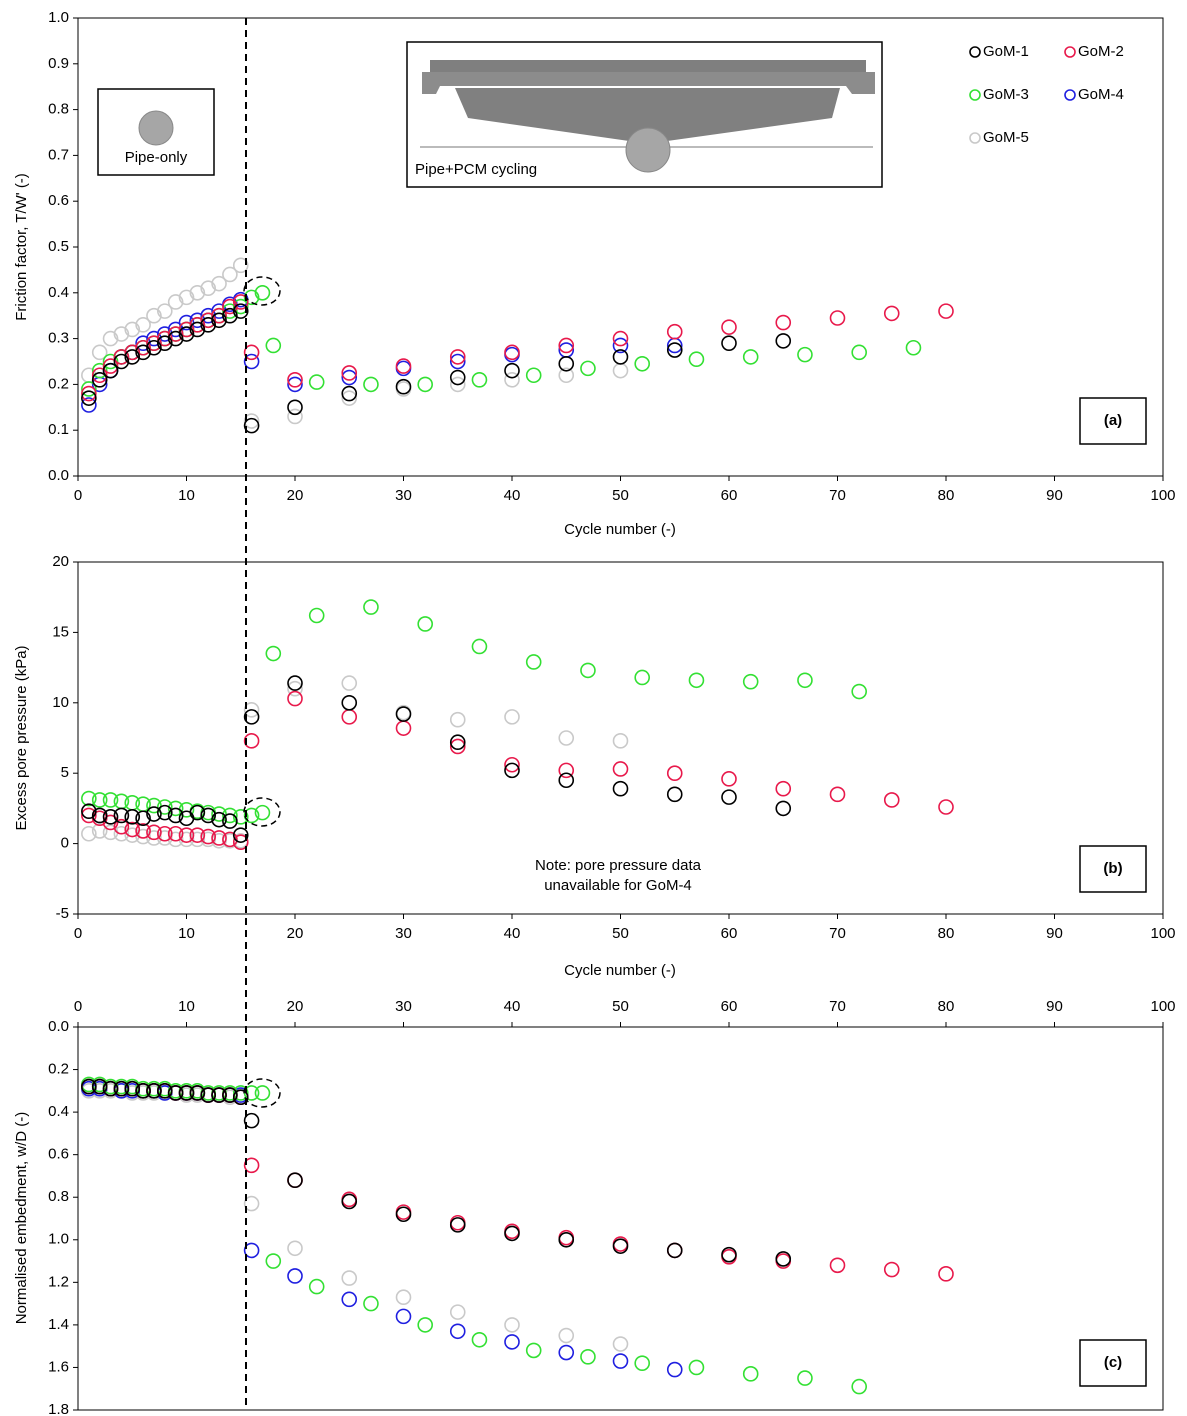  Describe the element at coordinates (1006, 94) in the screenshot. I see `legend-label: GoM-3` at that location.